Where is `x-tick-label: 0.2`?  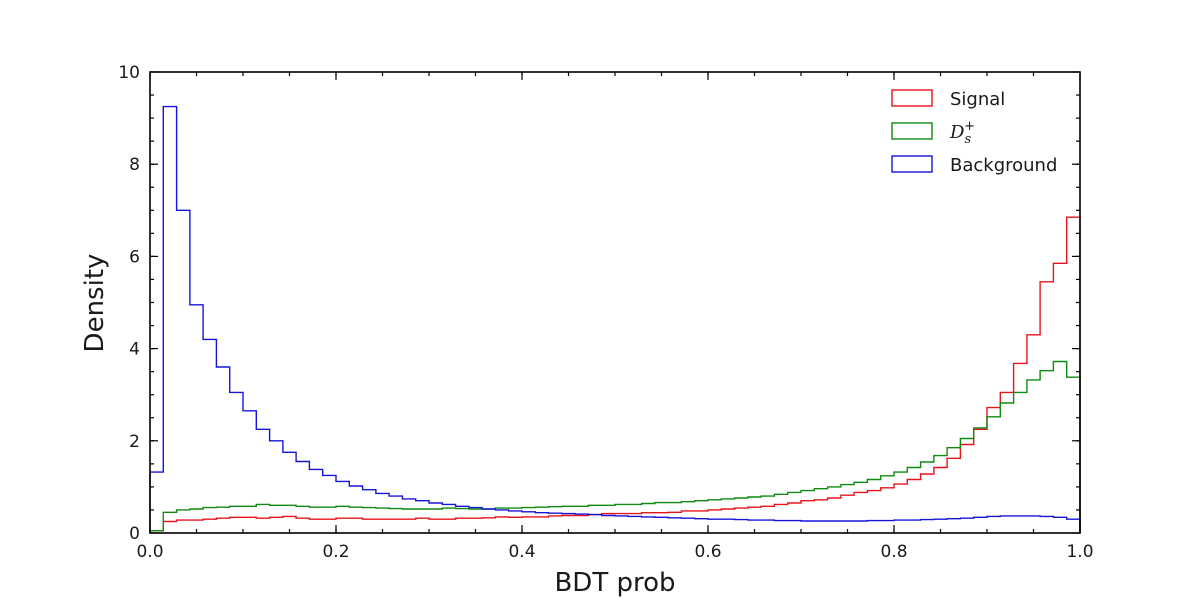
x-tick-label: 0.2 is located at coordinates (335, 552).